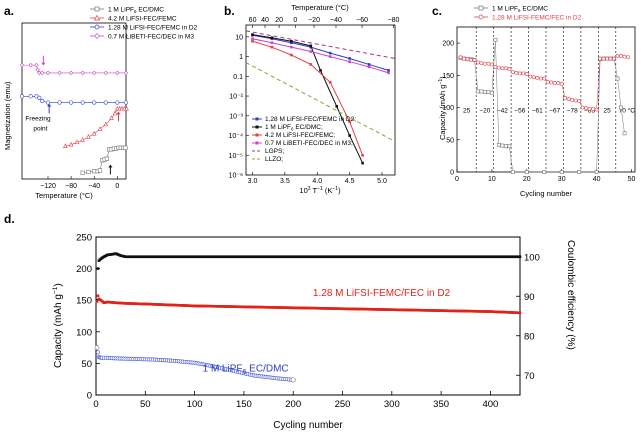 This screenshot has height=432, width=641. I want to click on panel-c-legend-entry-1: 1.28 M LiFSI-FEMC/FEC in D2, so click(528, 18).